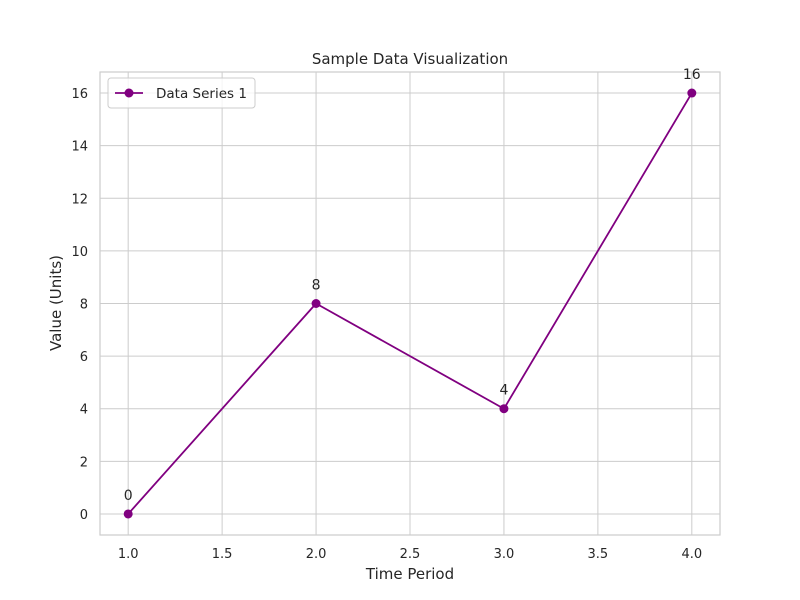  Describe the element at coordinates (692, 75) in the screenshot. I see `data-label: 16` at that location.